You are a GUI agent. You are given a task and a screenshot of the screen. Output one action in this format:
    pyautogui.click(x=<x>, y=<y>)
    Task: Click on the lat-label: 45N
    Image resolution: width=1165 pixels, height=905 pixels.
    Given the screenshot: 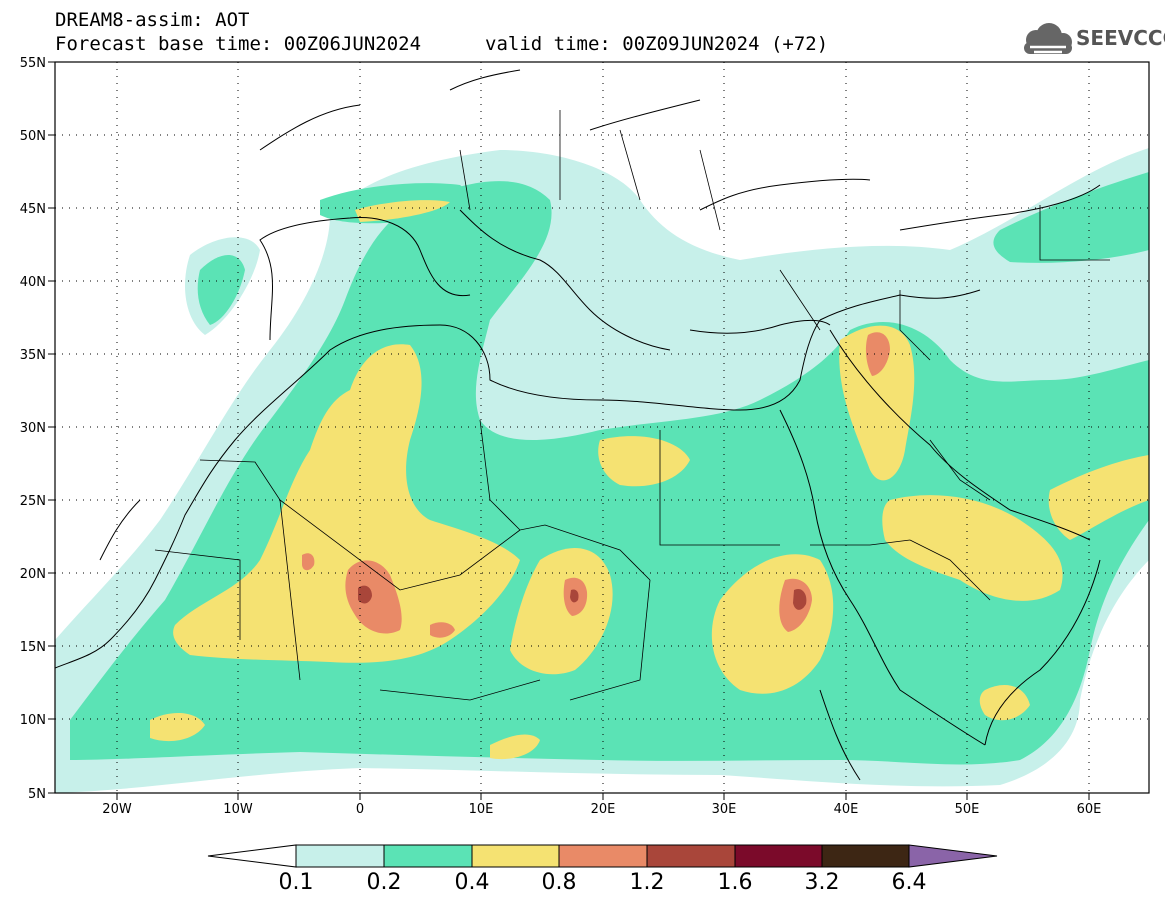 What is the action you would take?
    pyautogui.click(x=33, y=209)
    